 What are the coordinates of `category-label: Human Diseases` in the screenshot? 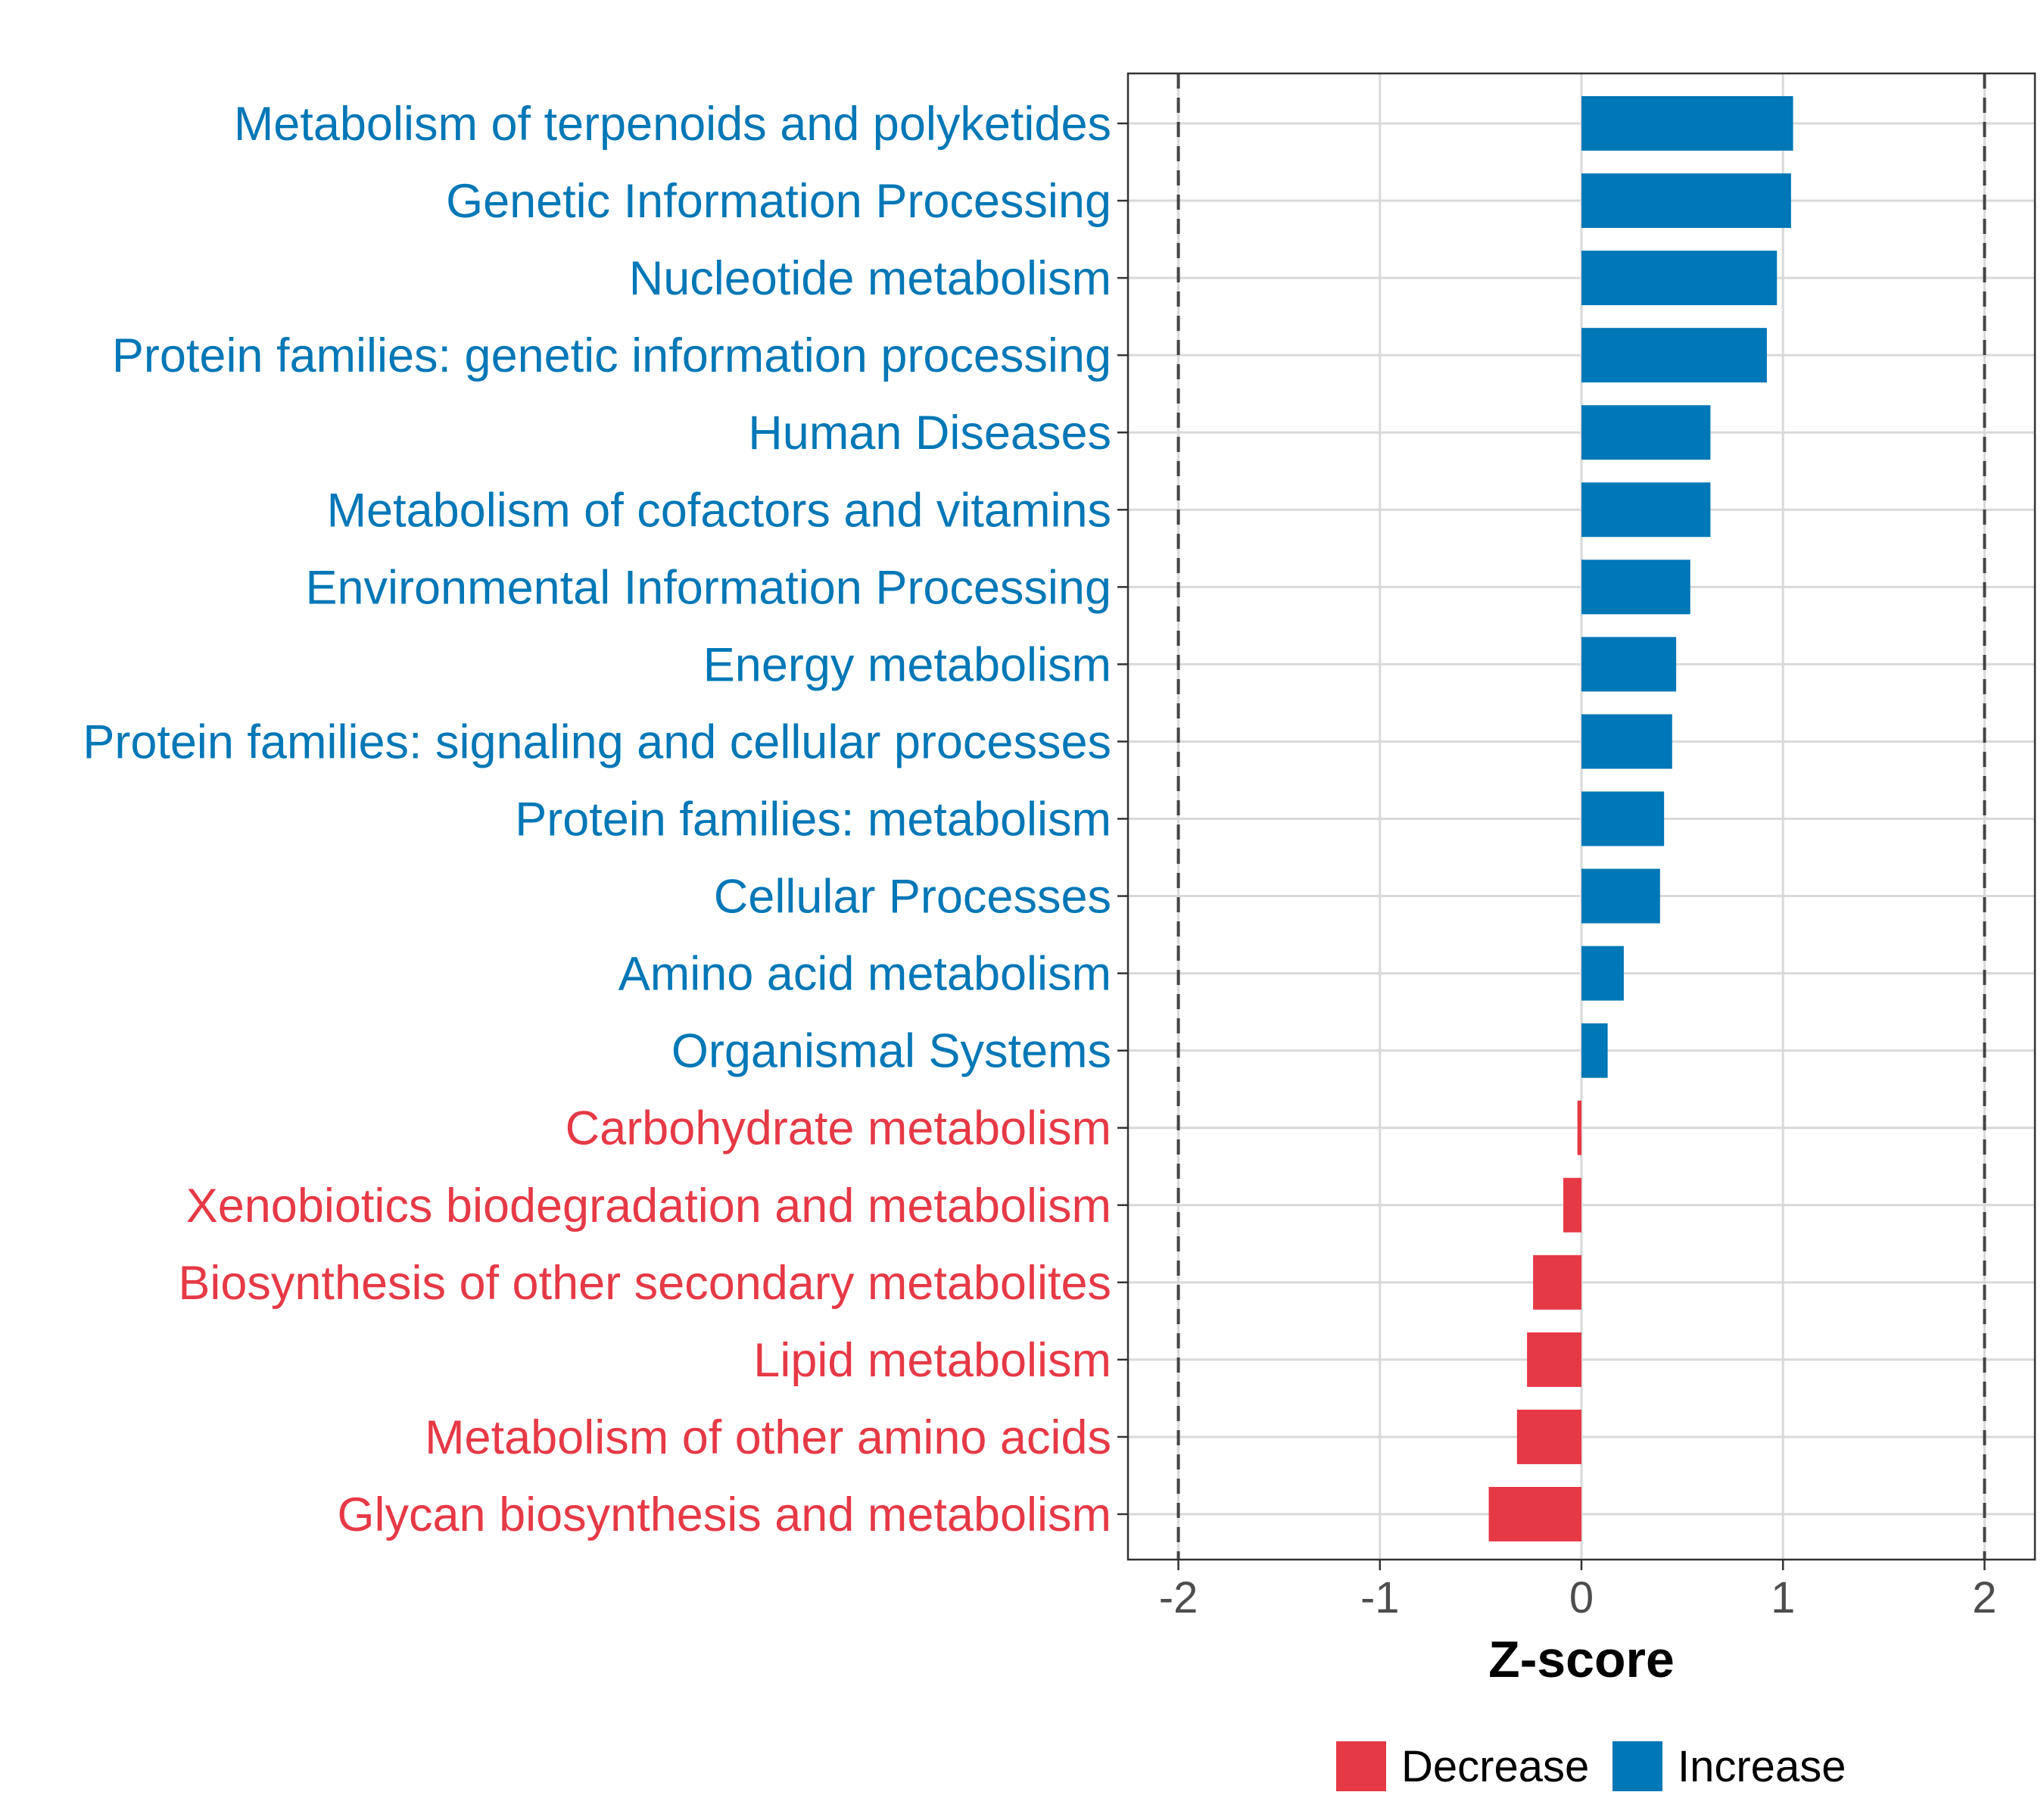 It's located at (929, 434).